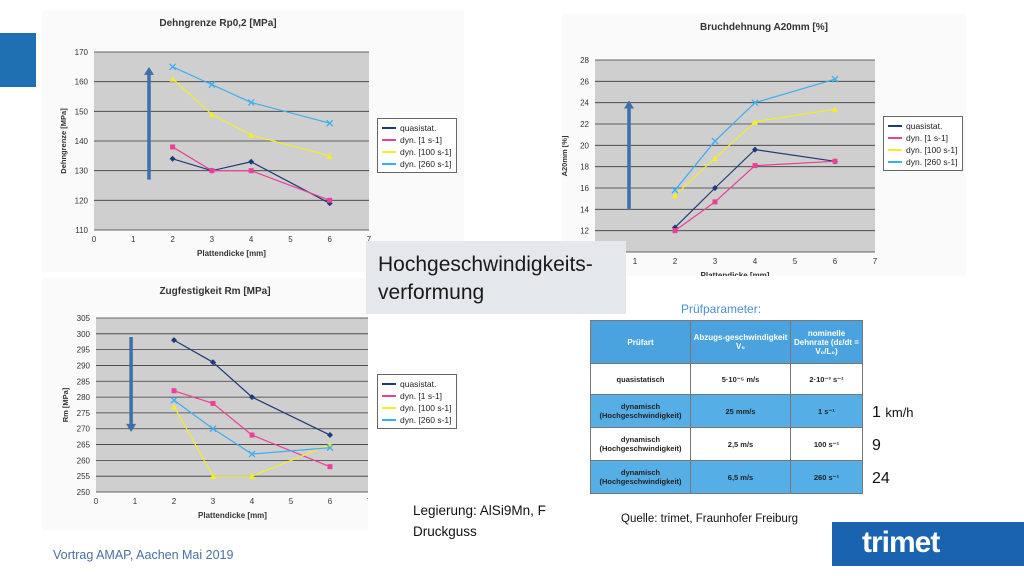  I want to click on params-title: Prüfparameter:, so click(721, 309).